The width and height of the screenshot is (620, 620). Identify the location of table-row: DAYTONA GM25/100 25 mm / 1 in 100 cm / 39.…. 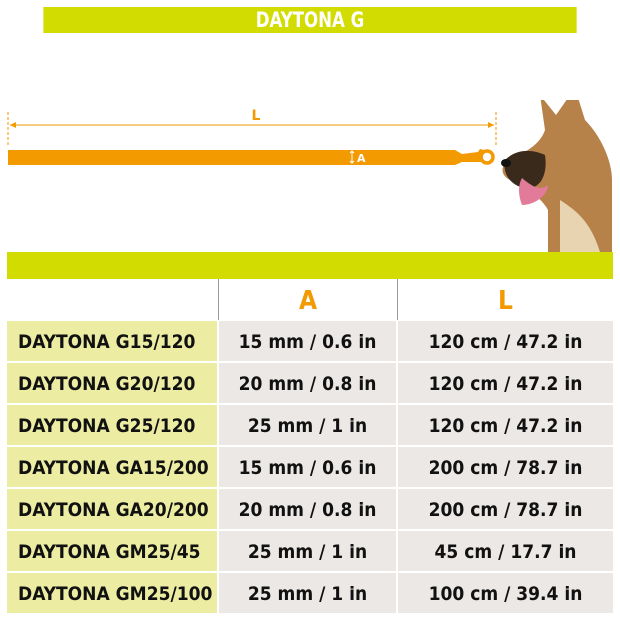
(310, 593).